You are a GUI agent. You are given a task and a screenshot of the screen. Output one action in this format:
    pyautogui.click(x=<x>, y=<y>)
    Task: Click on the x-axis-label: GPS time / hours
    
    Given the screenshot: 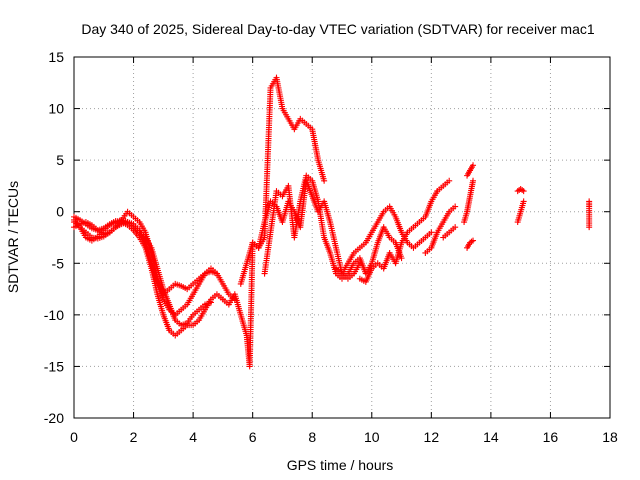 What is the action you would take?
    pyautogui.click(x=340, y=465)
    